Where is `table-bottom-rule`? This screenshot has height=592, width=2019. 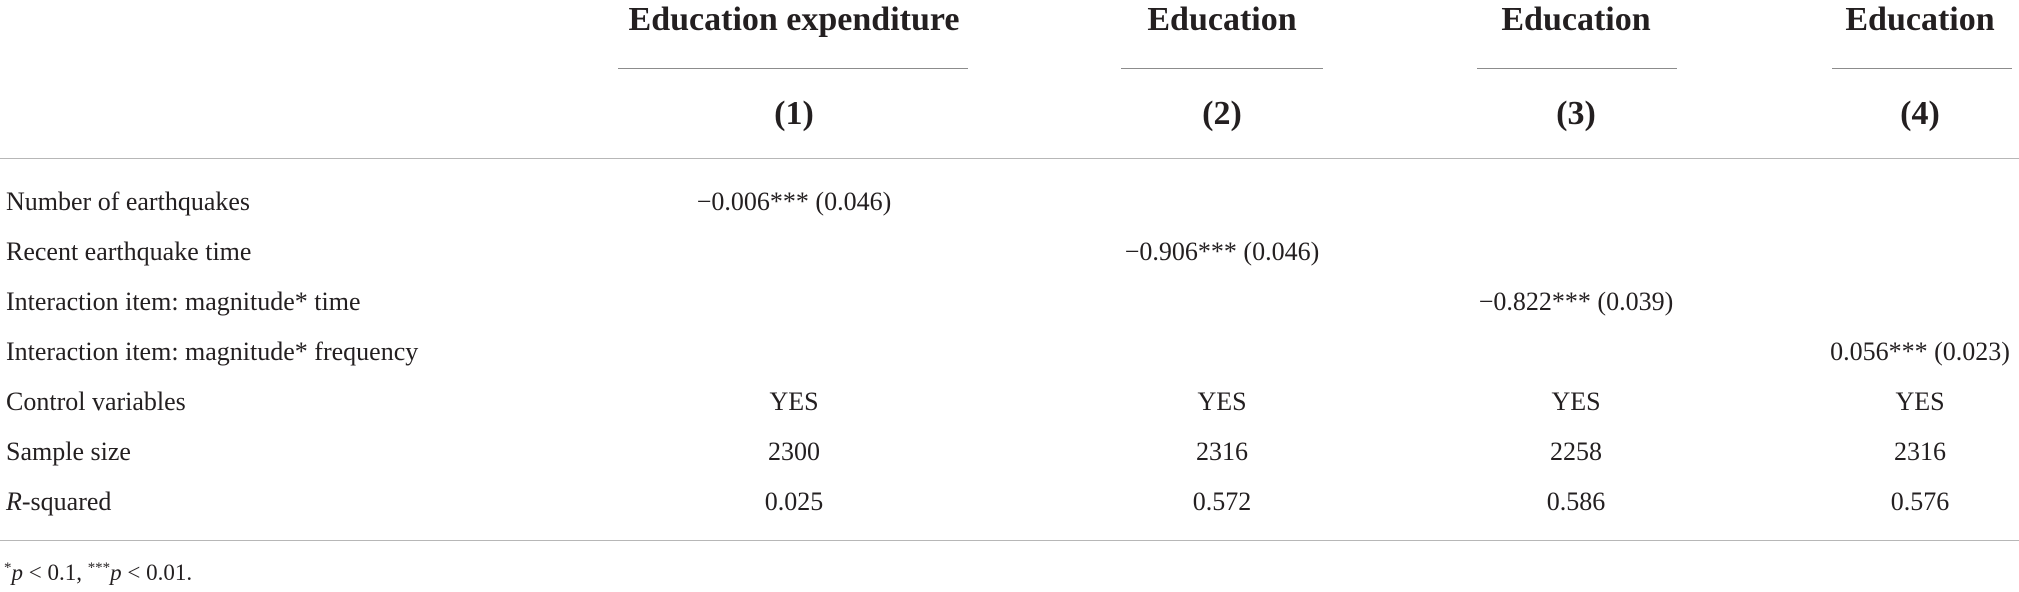 table-bottom-rule is located at coordinates (1009, 540).